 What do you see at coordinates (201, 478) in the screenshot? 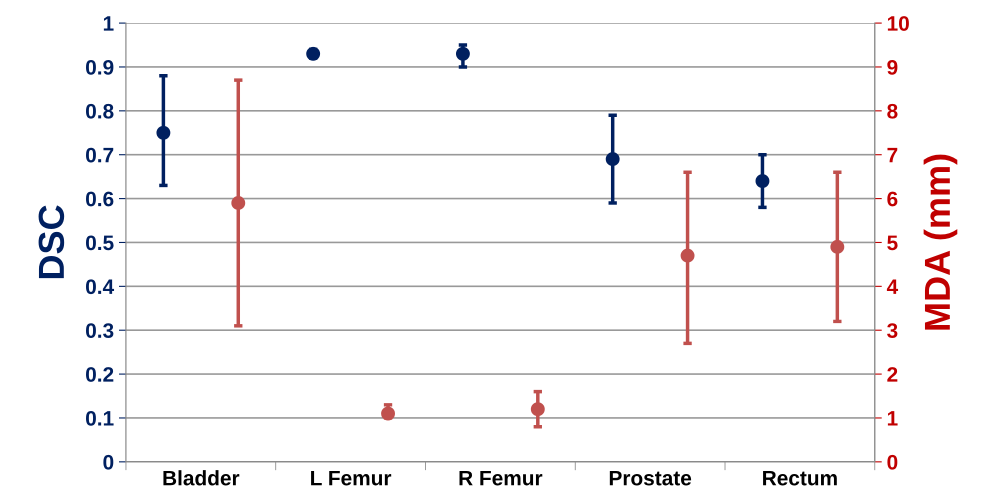
I see `x-tick-label: Bladder` at bounding box center [201, 478].